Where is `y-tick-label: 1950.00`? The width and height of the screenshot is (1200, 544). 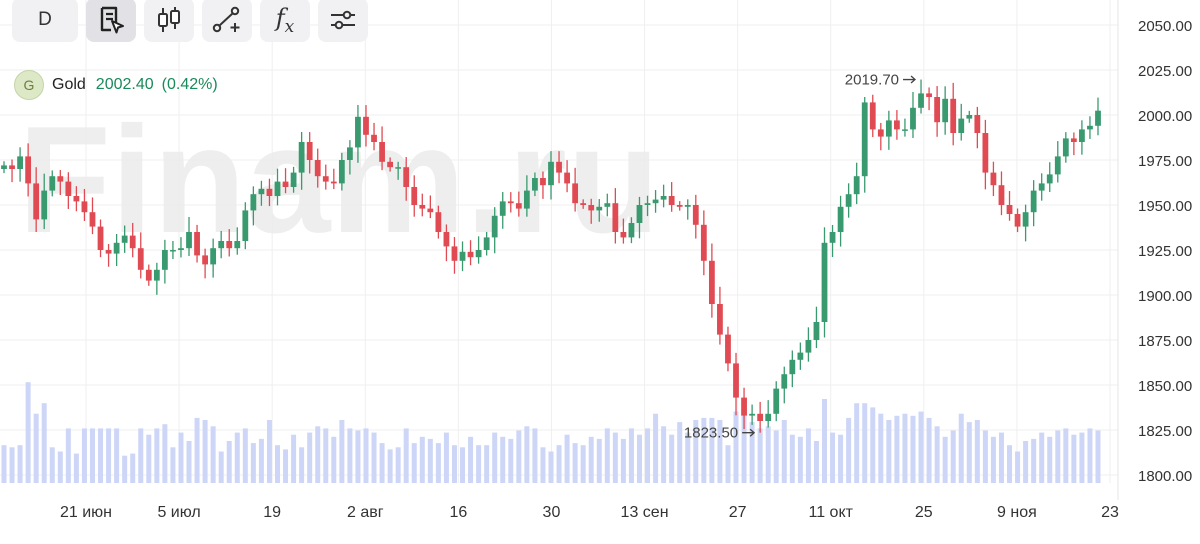 y-tick-label: 1950.00 is located at coordinates (1165, 206).